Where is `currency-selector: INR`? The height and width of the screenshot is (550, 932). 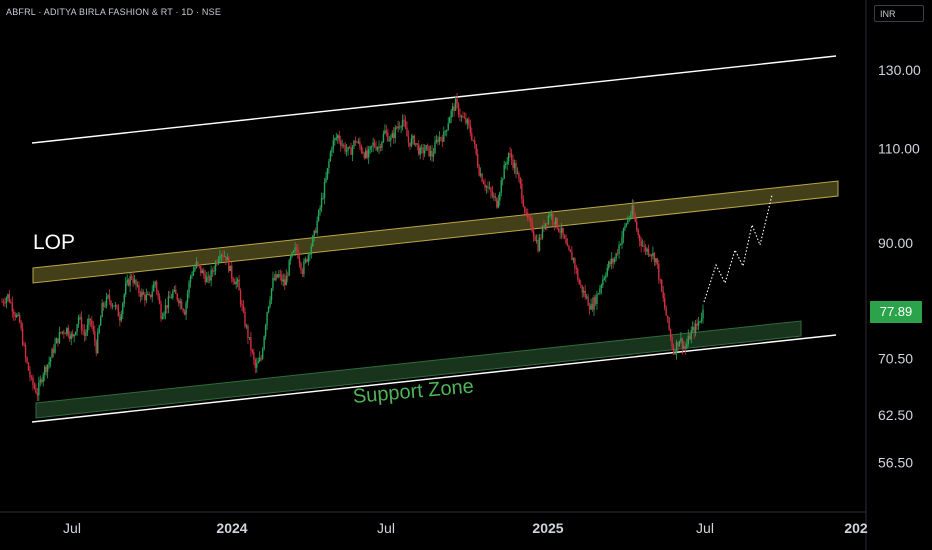 currency-selector: INR is located at coordinates (899, 13).